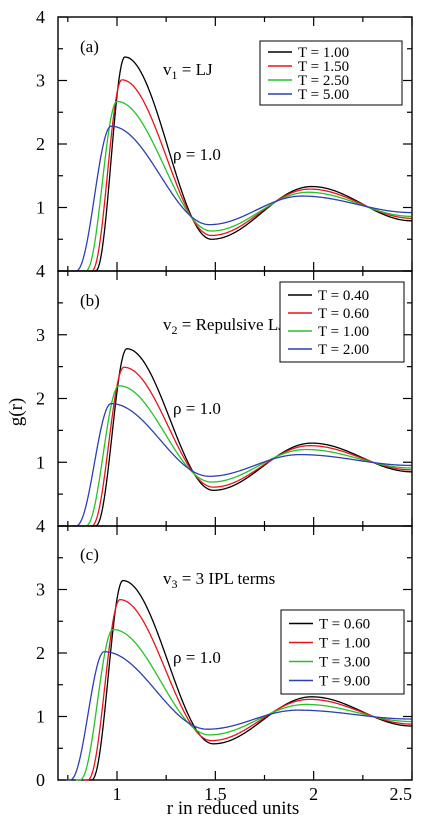 The width and height of the screenshot is (426, 822). I want to click on legend: T = 0.40 T = 0.60 T = 1.00 T = 2.00, so click(342, 322).